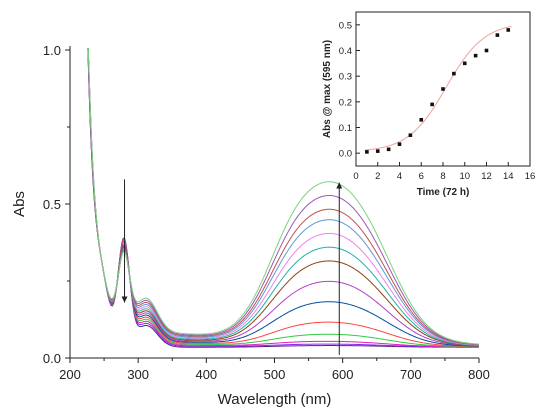 This screenshot has height=415, width=550. What do you see at coordinates (52, 50) in the screenshot?
I see `main-y-tick-label: 1.0` at bounding box center [52, 50].